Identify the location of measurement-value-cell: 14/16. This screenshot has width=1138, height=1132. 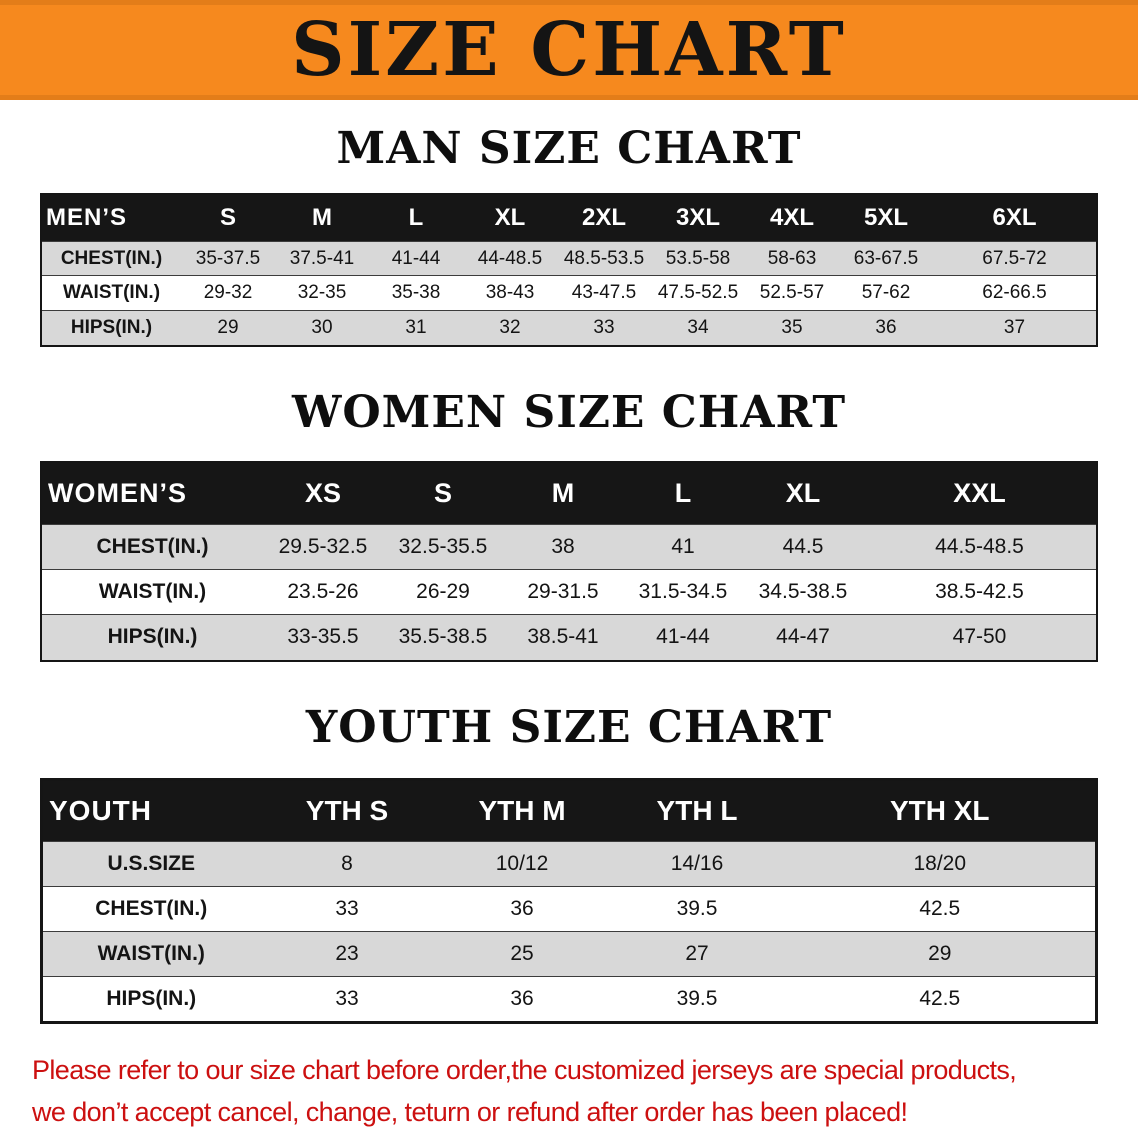
(697, 863).